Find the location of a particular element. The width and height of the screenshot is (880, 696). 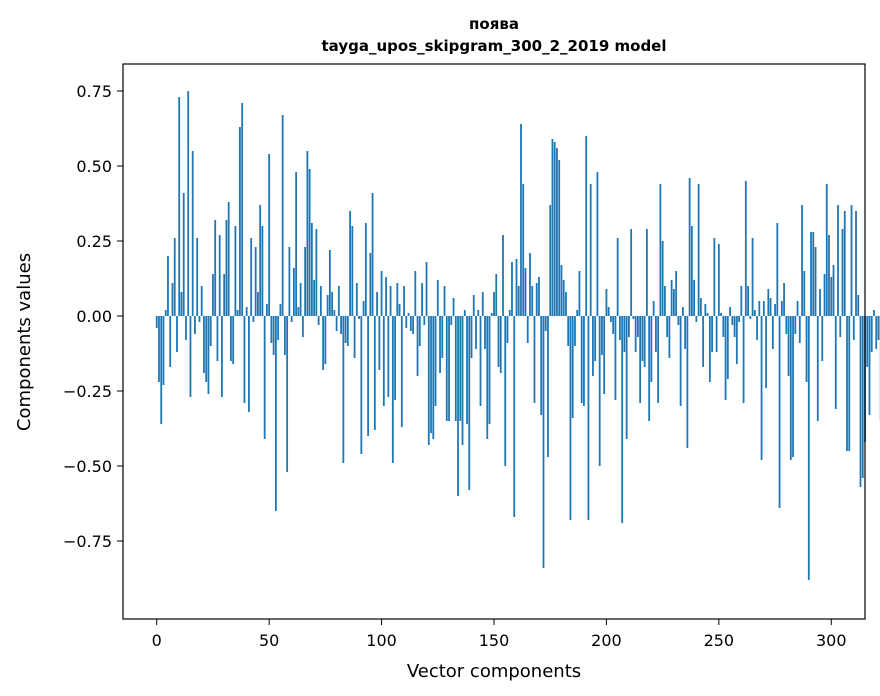

y-axis-ticks: 0.75 0.50 0.25 0.00 −0.25 −0.50 −0.75 is located at coordinates (93, 316).